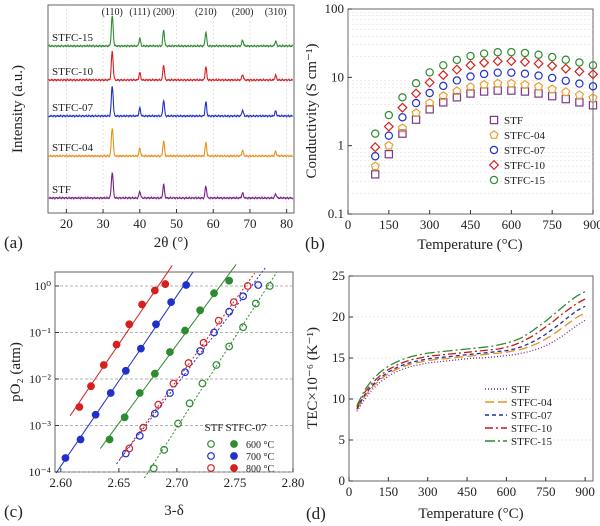 The height and width of the screenshot is (526, 600). I want to click on legend-label: STFC-10, so click(524, 166).